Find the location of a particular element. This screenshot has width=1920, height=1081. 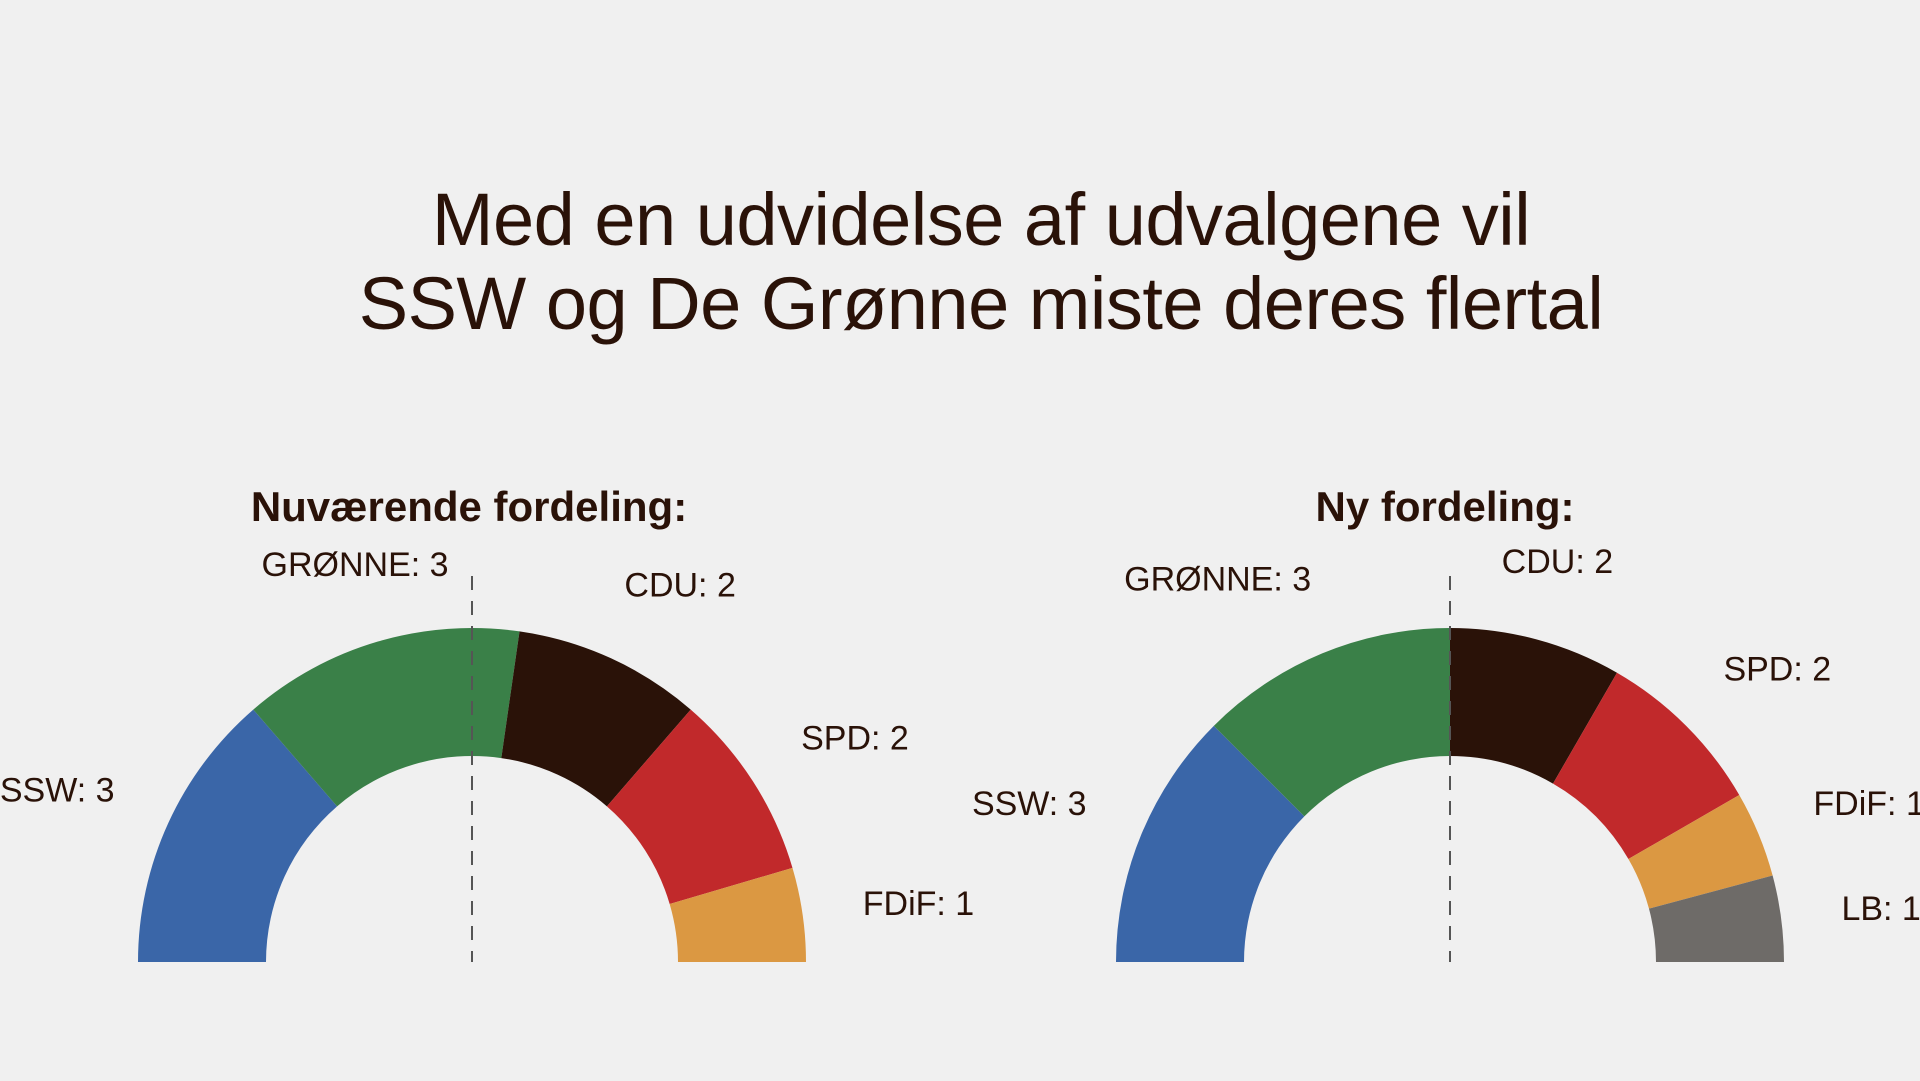

title-line-2: SSW og De Grønne miste deres flertal is located at coordinates (981, 303).